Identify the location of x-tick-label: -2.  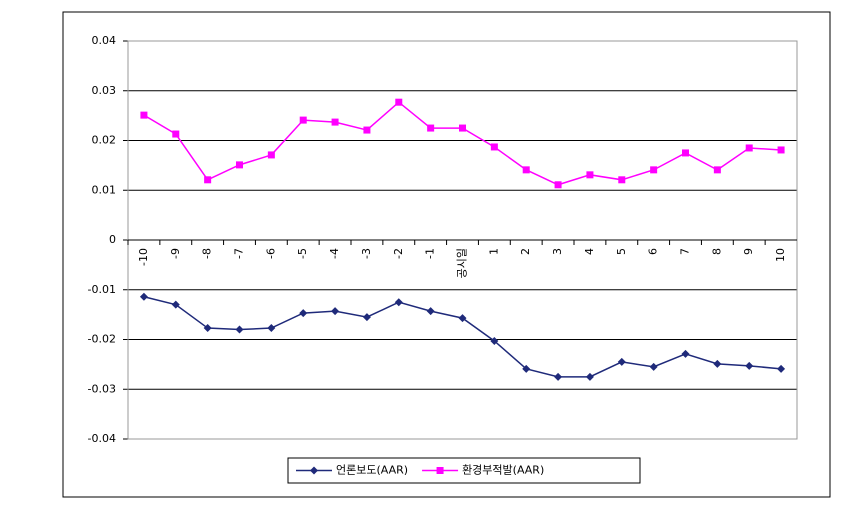
(398, 253).